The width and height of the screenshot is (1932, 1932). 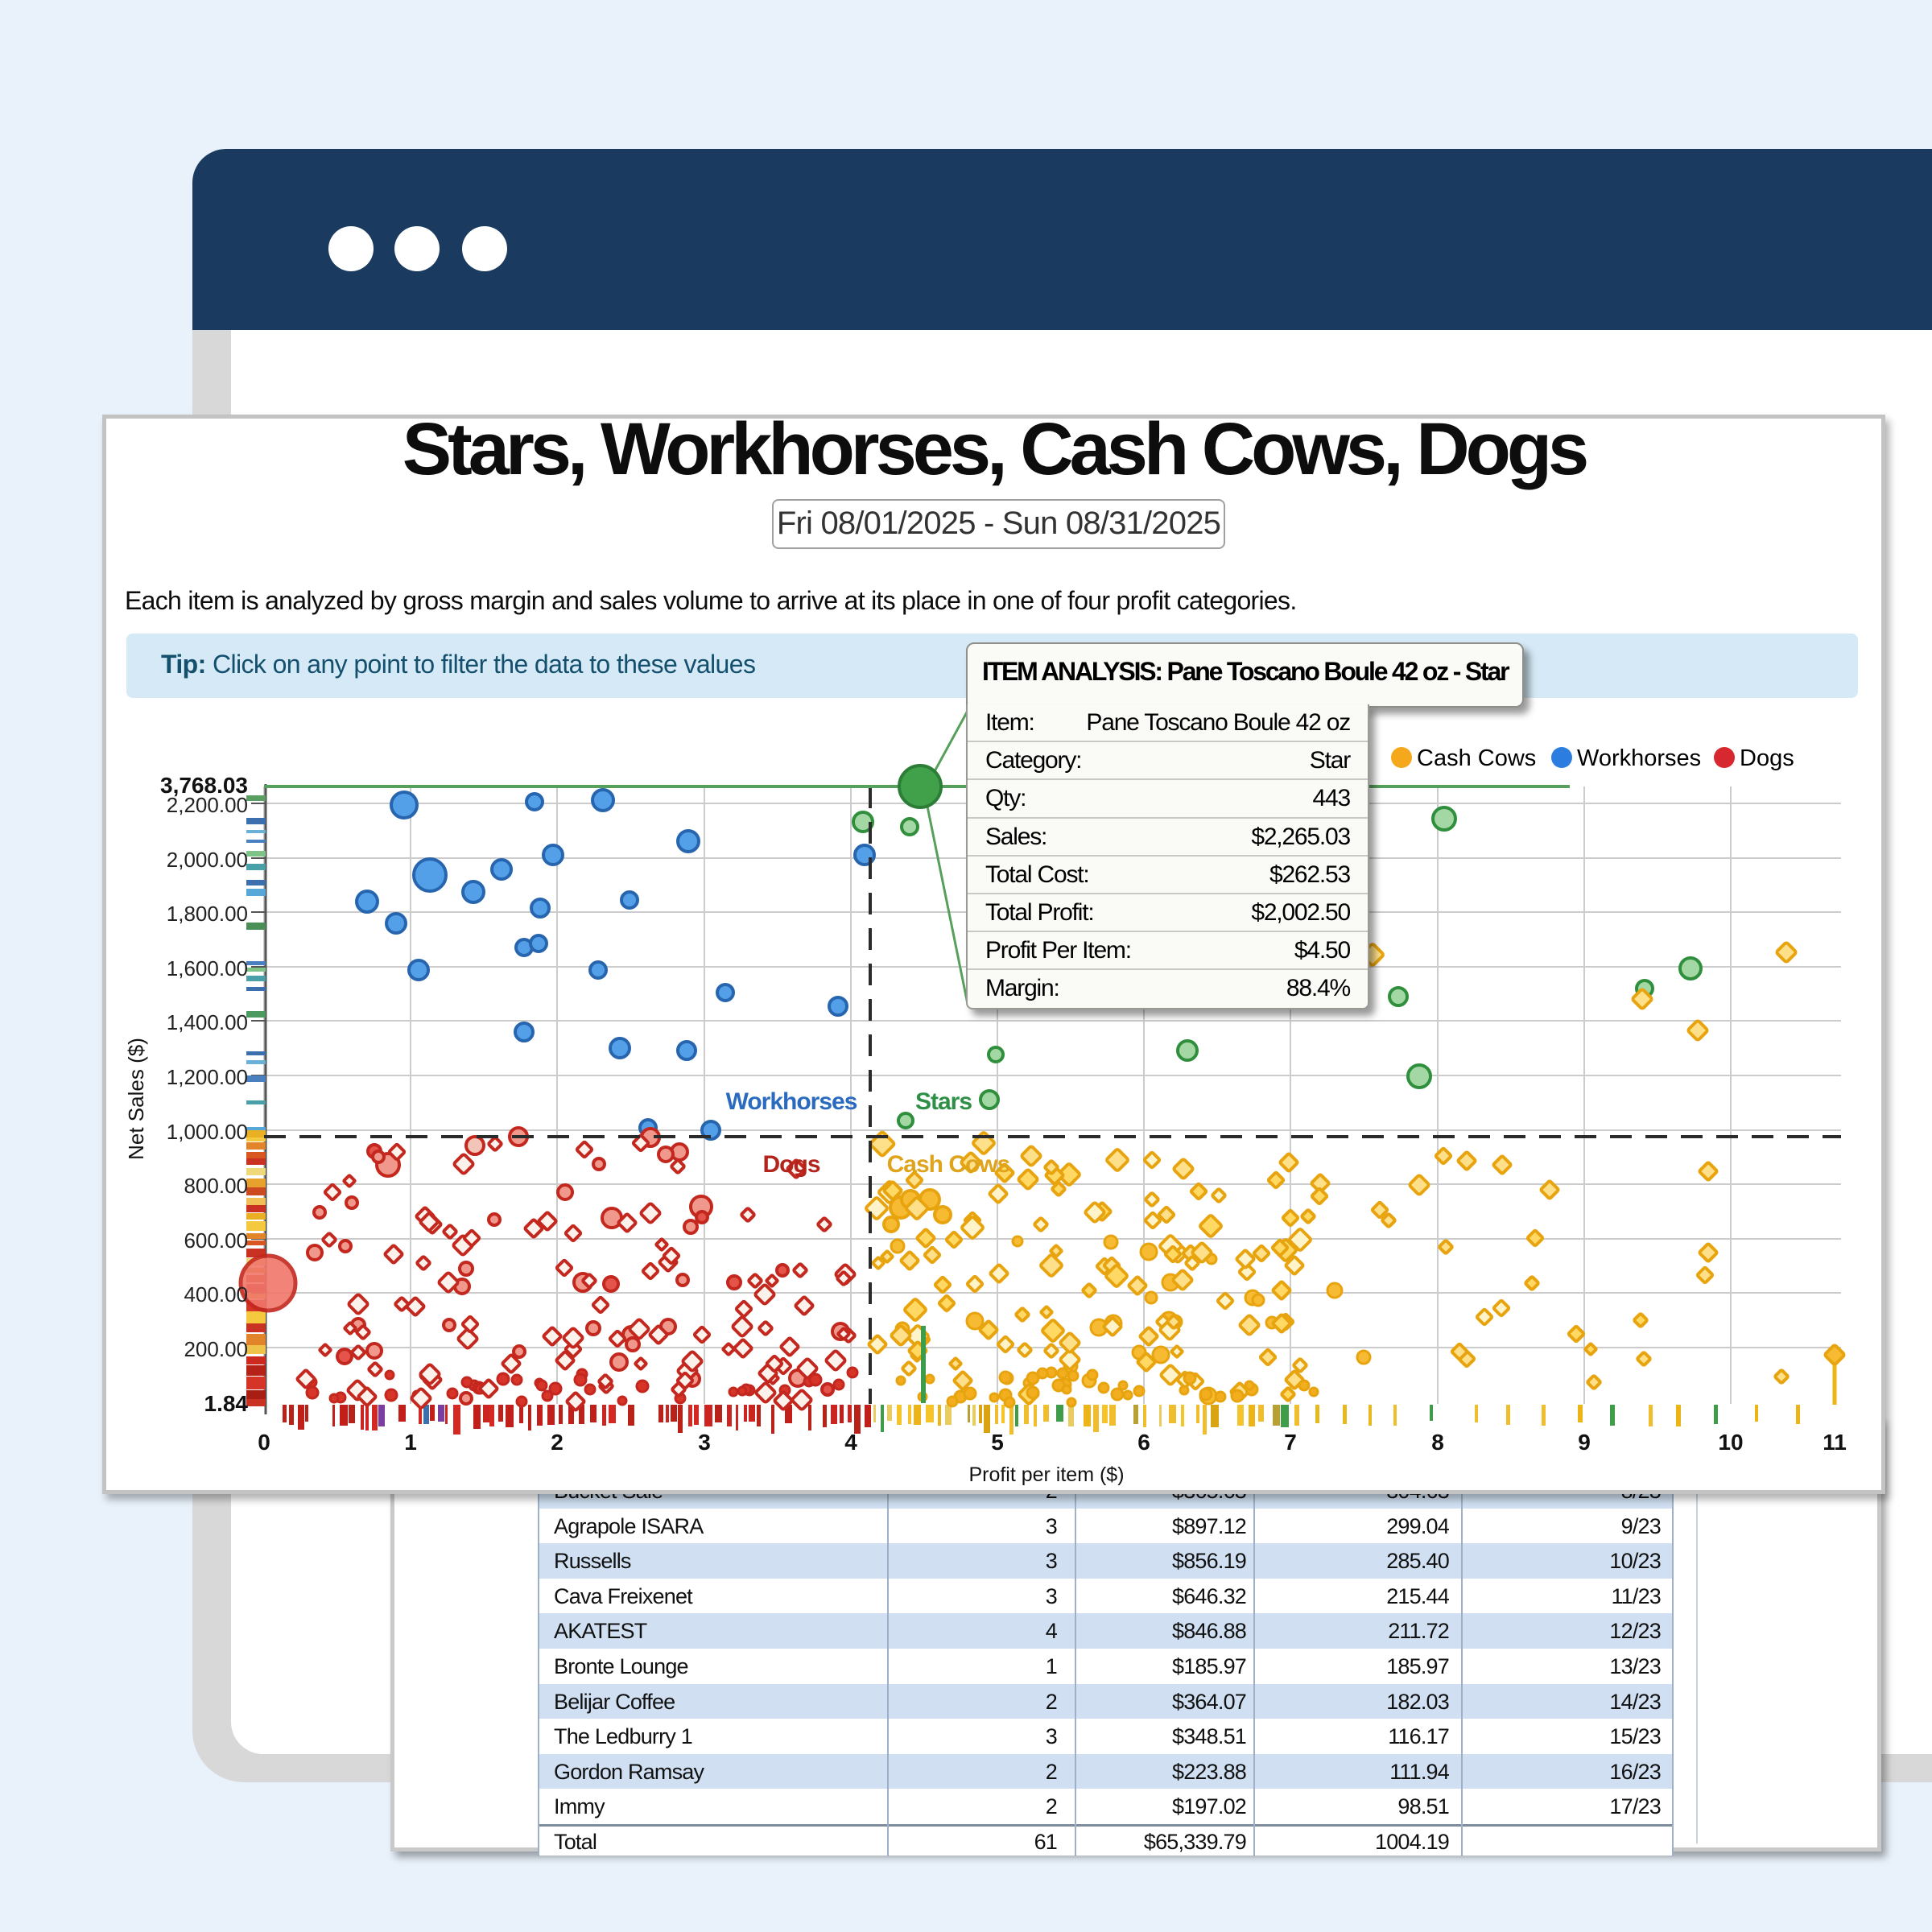 I want to click on svg-text: 0, so click(x=264, y=1442).